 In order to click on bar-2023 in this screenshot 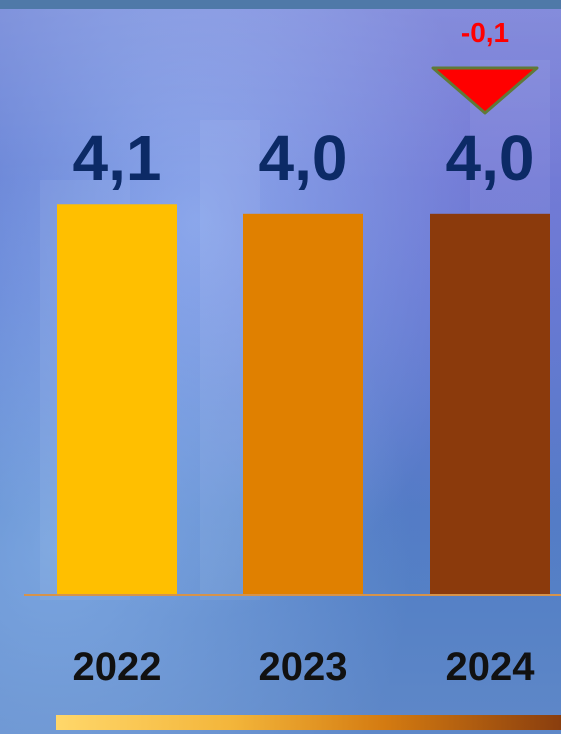, I will do `click(303, 404)`.